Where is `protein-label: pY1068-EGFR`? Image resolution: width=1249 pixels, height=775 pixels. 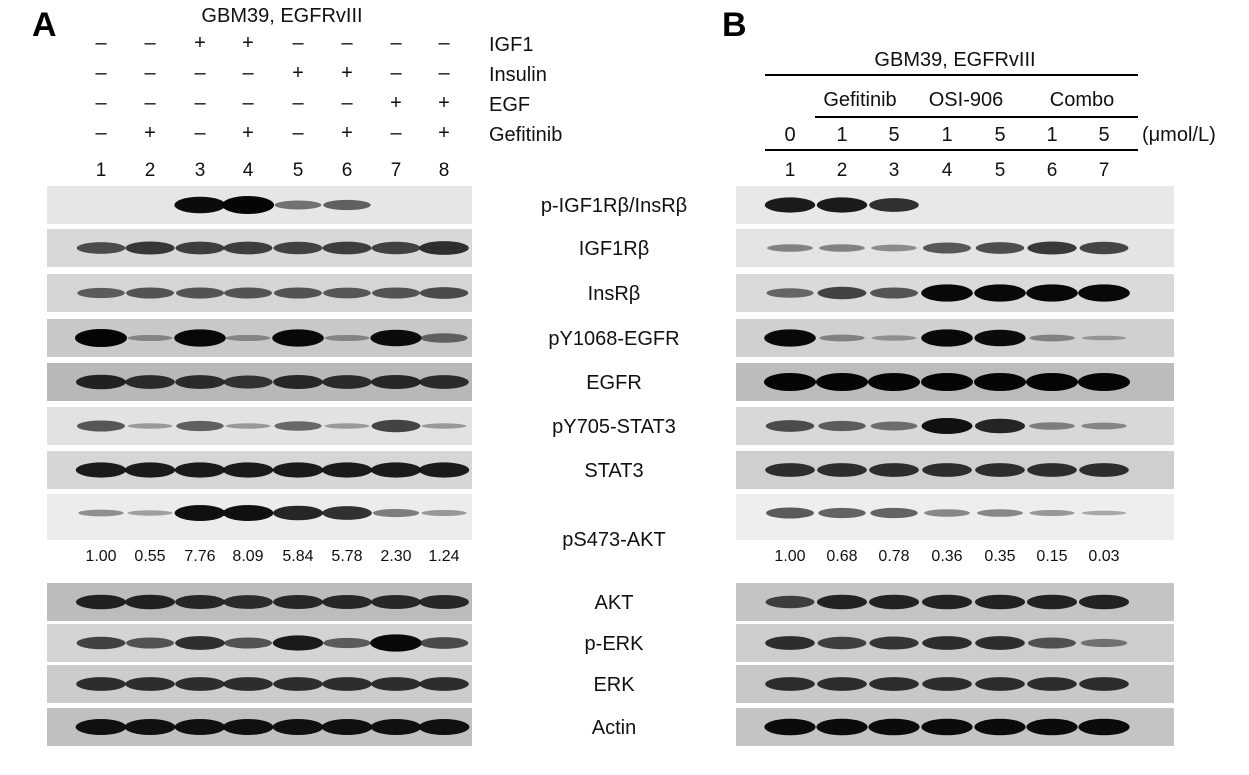
protein-label: pY1068-EGFR is located at coordinates (613, 339).